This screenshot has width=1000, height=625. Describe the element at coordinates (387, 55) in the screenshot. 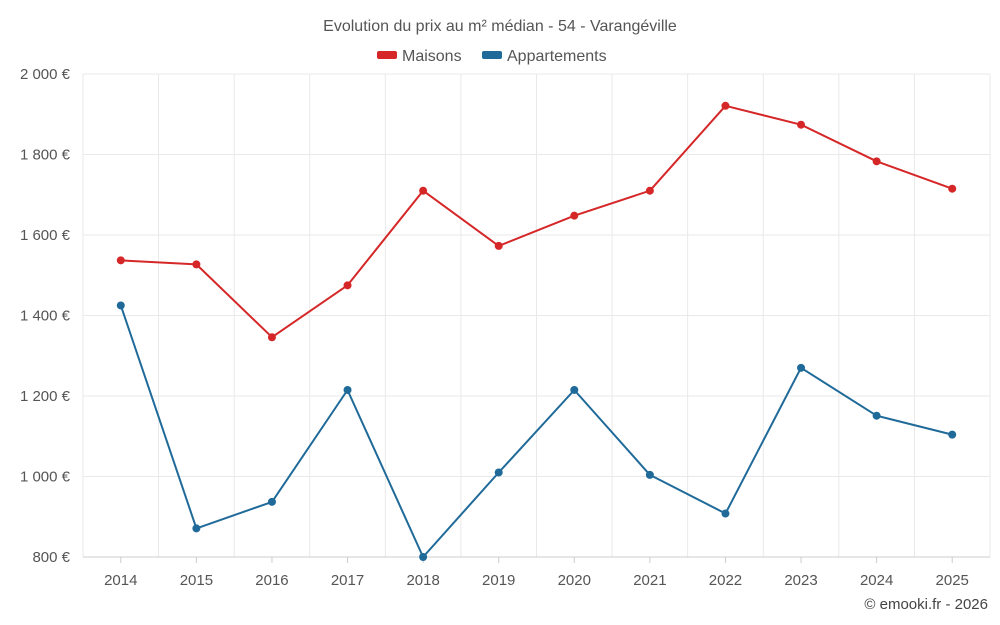

I see `legend-swatch-maisons` at that location.